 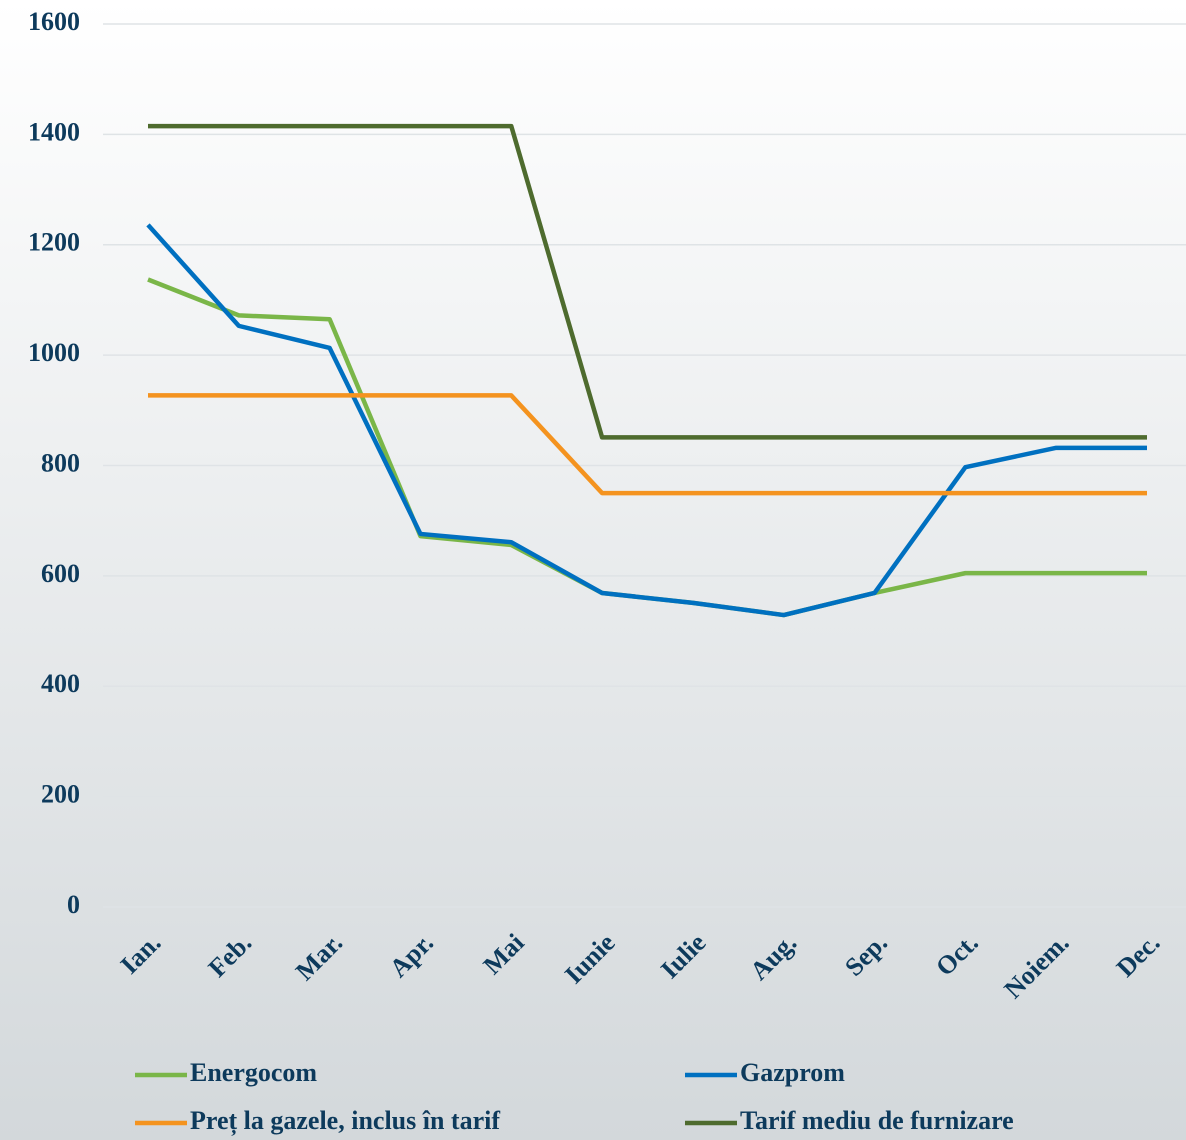 I want to click on y-tick-label: 600, so click(x=60, y=573).